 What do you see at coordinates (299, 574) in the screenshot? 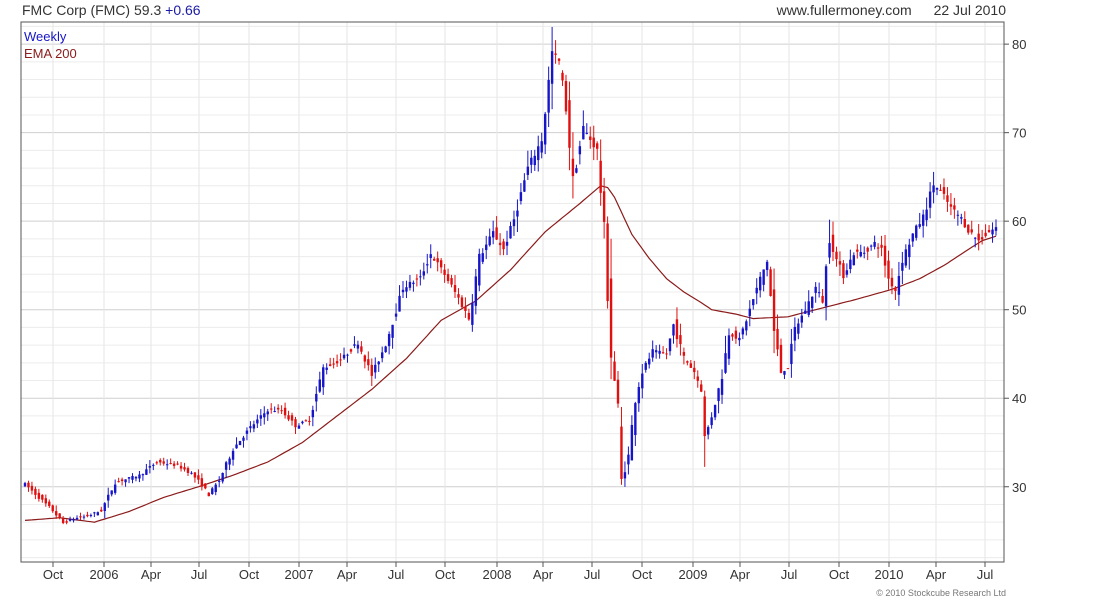
I see `x-tick-label: 2007` at bounding box center [299, 574].